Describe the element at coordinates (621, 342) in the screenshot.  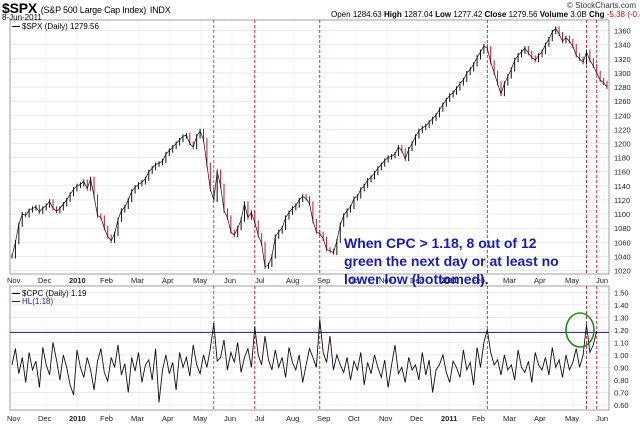
I see `y-tick-label: 1.10` at that location.